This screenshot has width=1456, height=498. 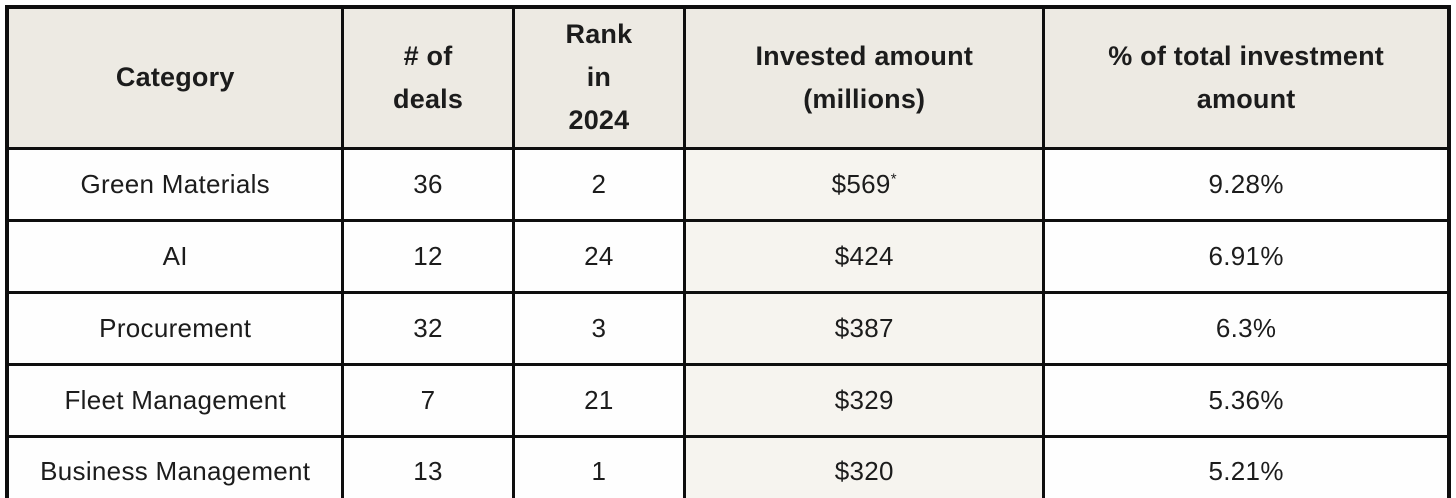 What do you see at coordinates (1246, 256) in the screenshot?
I see `cell-pct: 6.91%` at bounding box center [1246, 256].